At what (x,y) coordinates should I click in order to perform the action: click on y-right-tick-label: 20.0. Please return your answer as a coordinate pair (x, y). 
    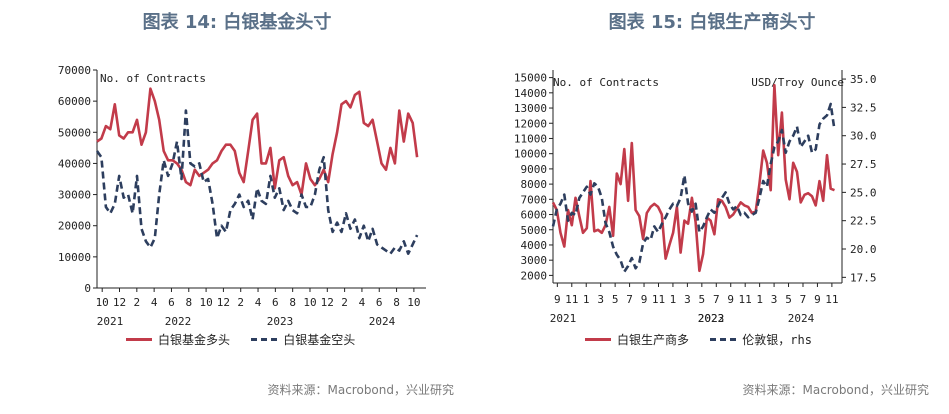
    Looking at the image, I should click on (863, 249).